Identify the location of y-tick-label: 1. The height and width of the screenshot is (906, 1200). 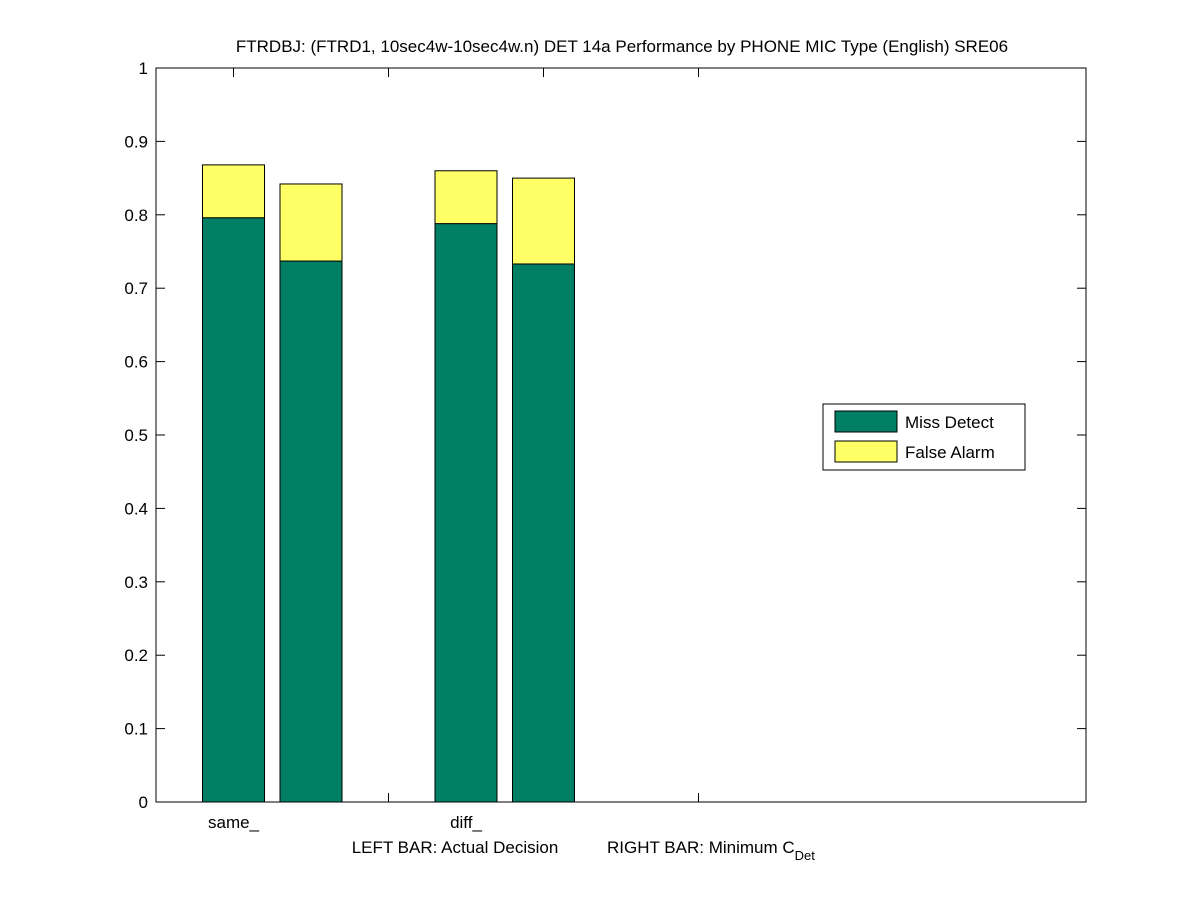
(143, 68).